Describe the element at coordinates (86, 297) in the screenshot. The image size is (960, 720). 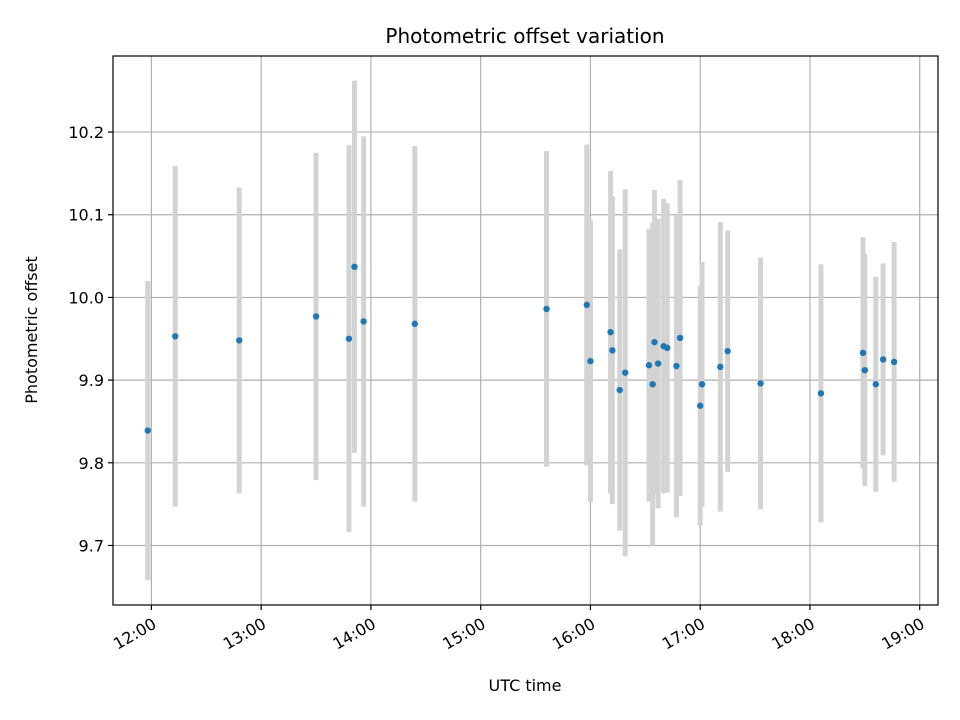
I see `y-tick-label: 10.0` at that location.